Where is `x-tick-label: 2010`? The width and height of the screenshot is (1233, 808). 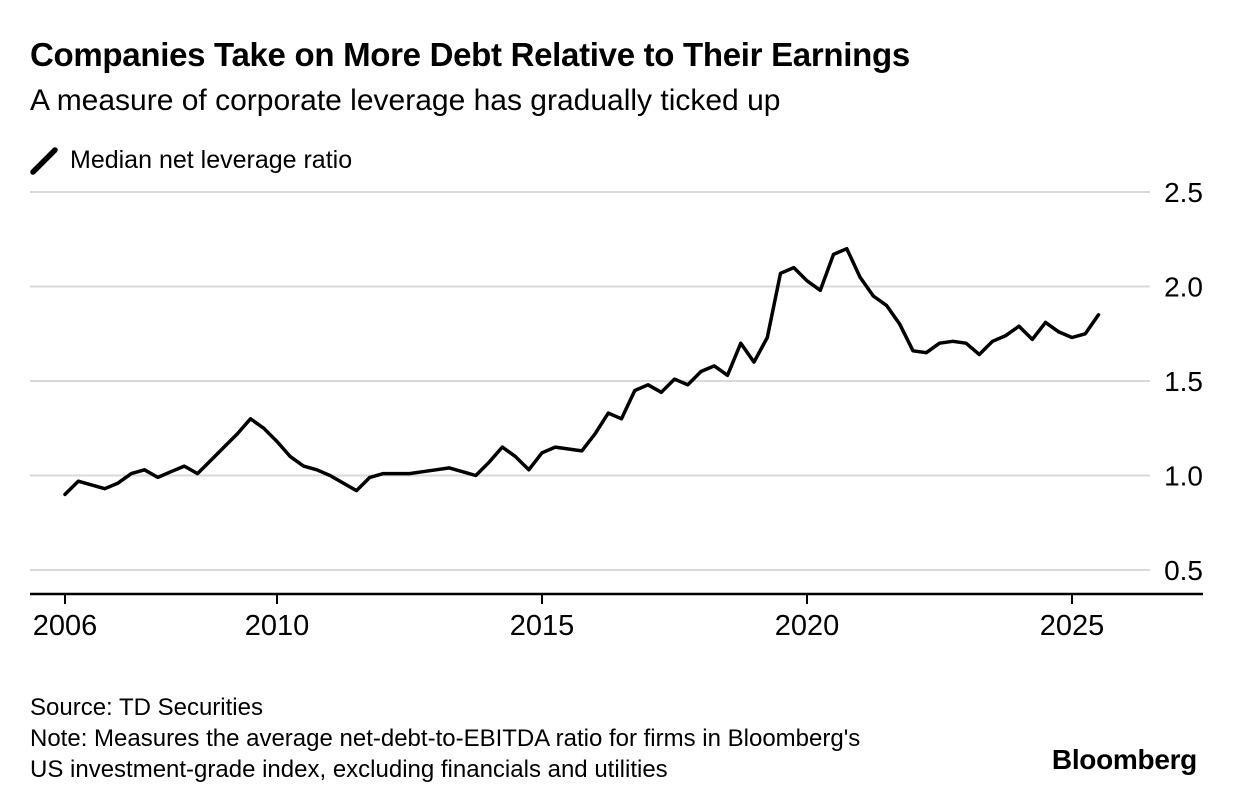
x-tick-label: 2010 is located at coordinates (277, 626).